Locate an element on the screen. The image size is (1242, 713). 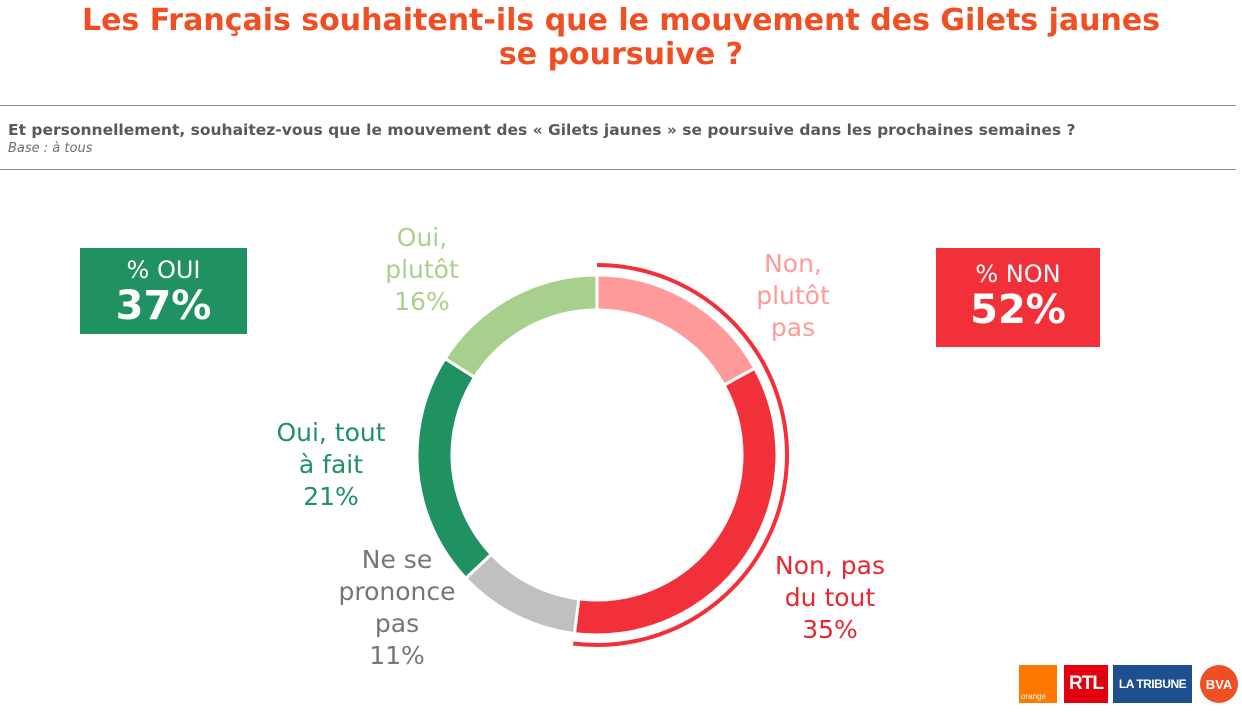
slice-label: Non, plutôt pas is located at coordinates (793, 295).